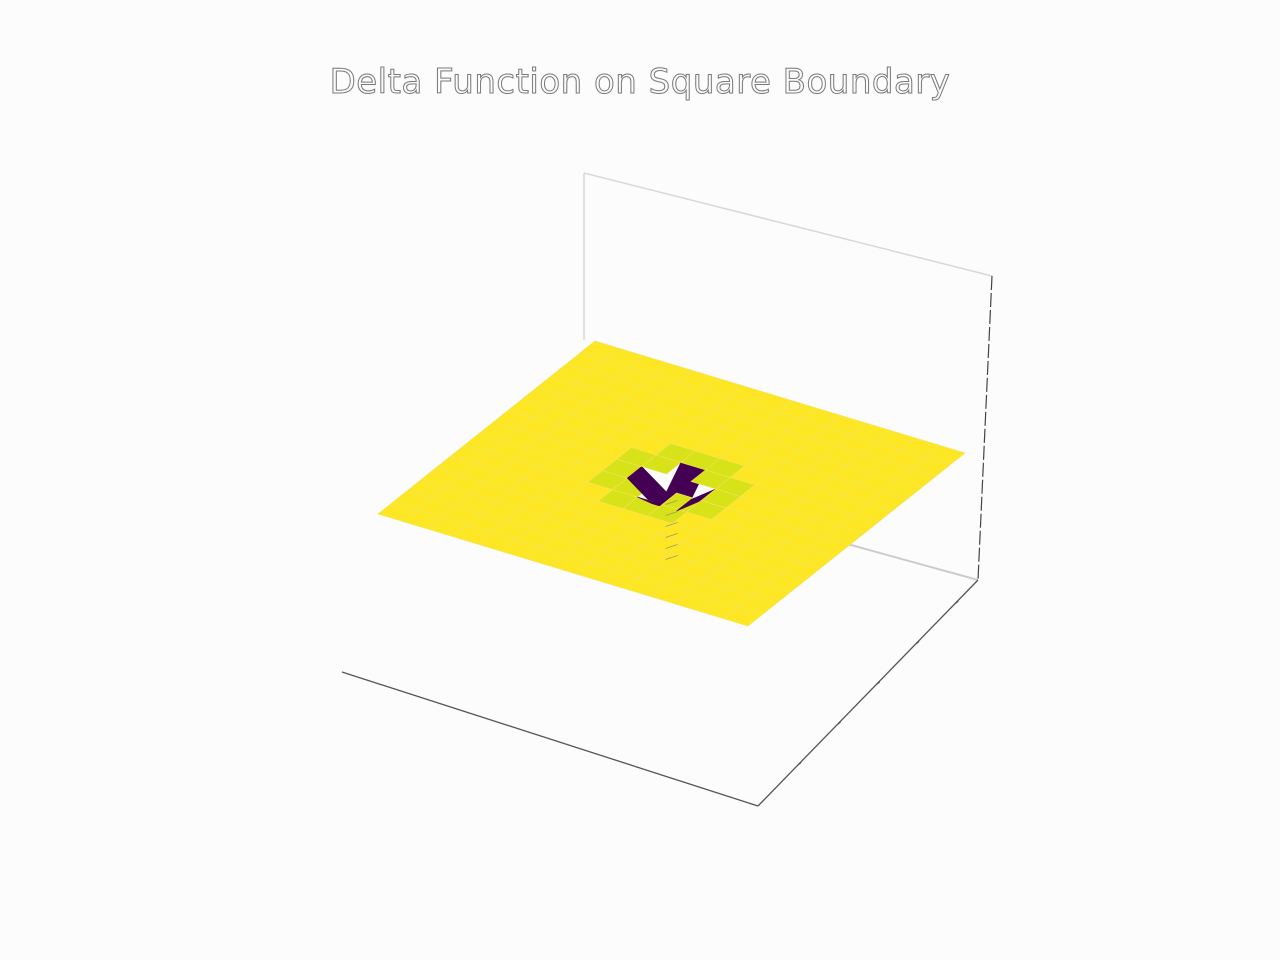 This screenshot has width=1280, height=960. Describe the element at coordinates (550, 739) in the screenshot. I see `x-axis-line` at that location.